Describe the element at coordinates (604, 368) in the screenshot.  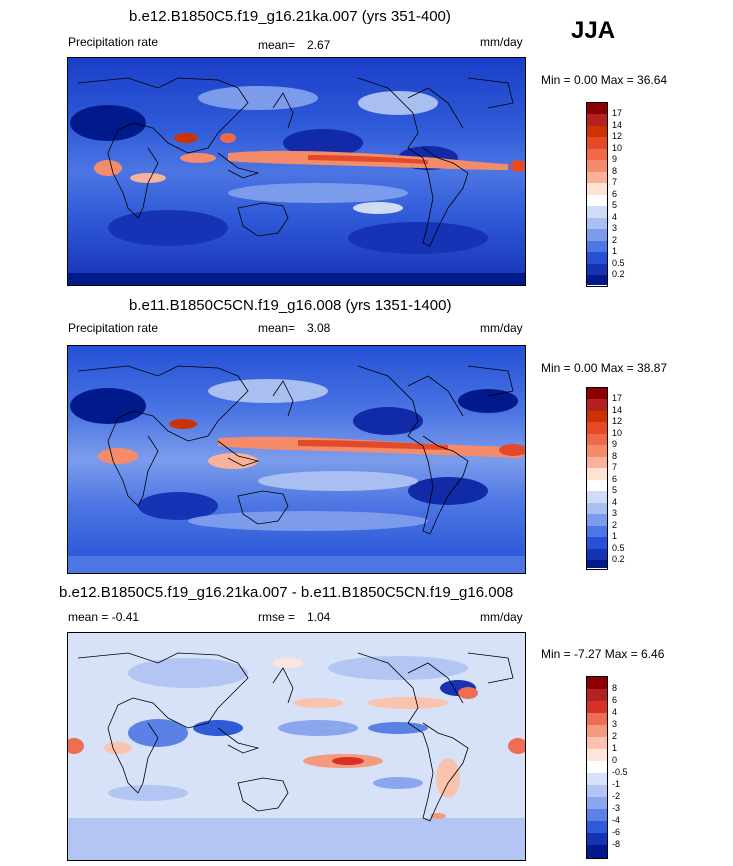
I see `panel2-min-max: Min = 0.00 Max = 38.87` at that location.